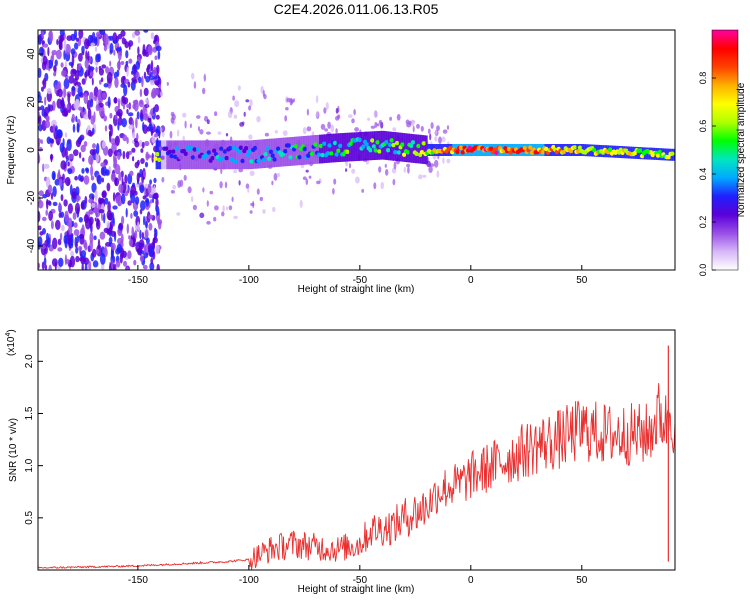  Describe the element at coordinates (703, 270) in the screenshot. I see `colorbar-tick-label: 0.0` at that location.